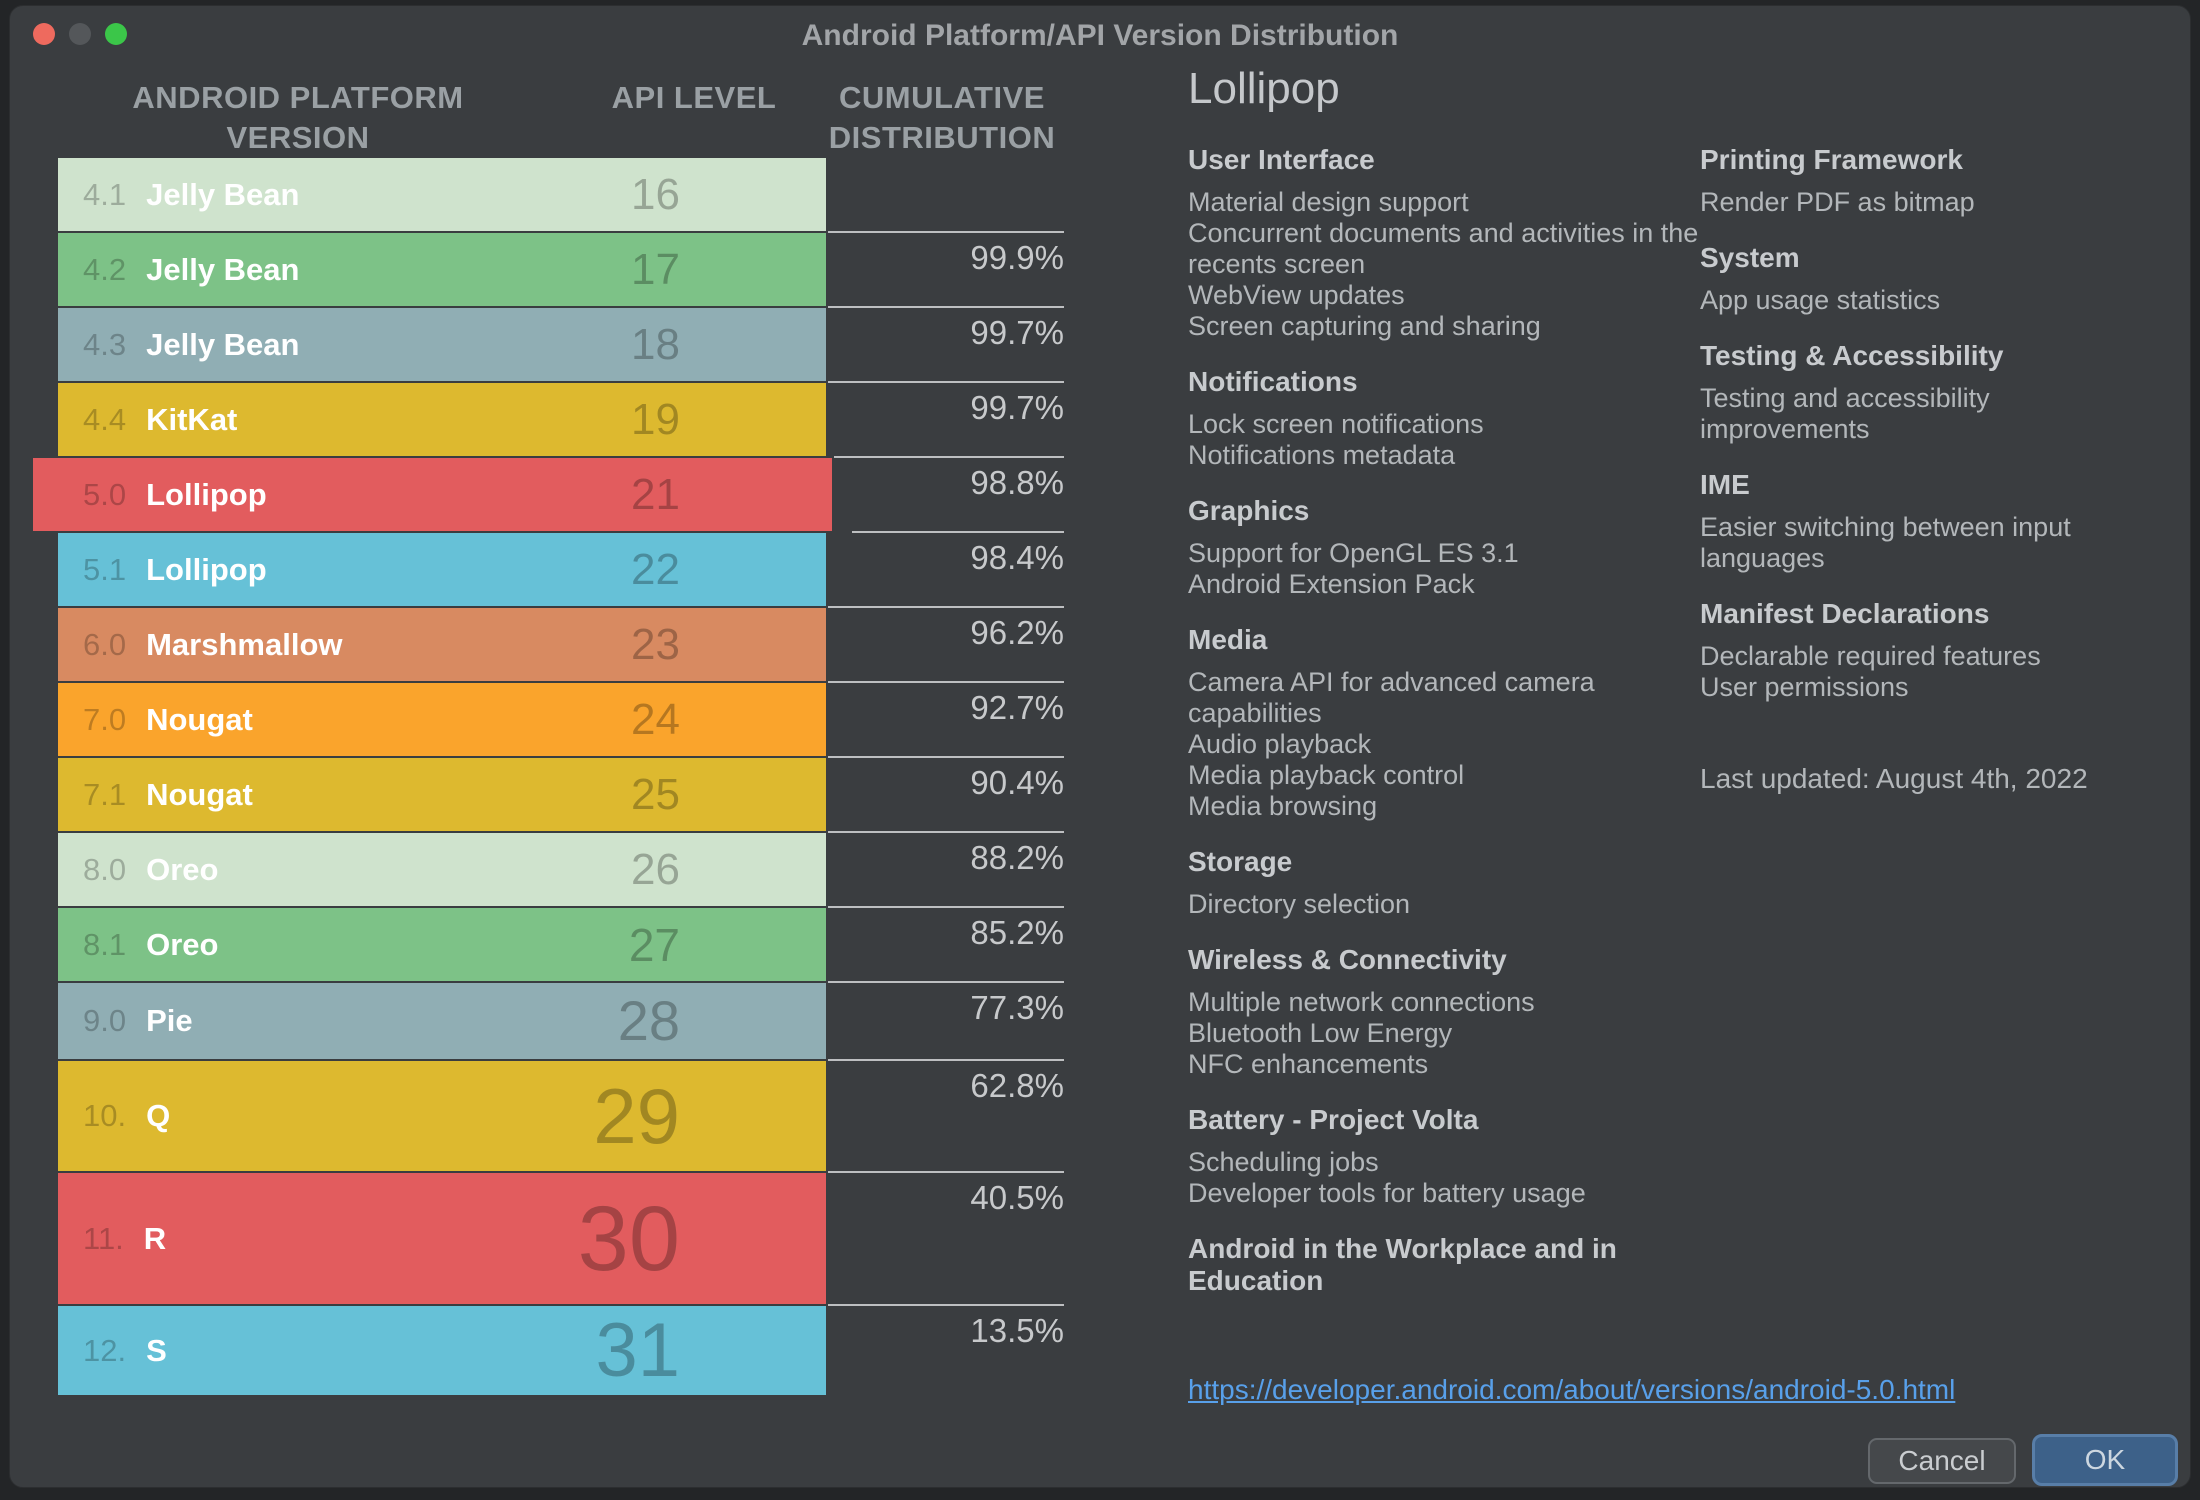 This screenshot has height=1500, width=2200. I want to click on version-row: 8.1 Oreo 27 85.2%, so click(564, 943).